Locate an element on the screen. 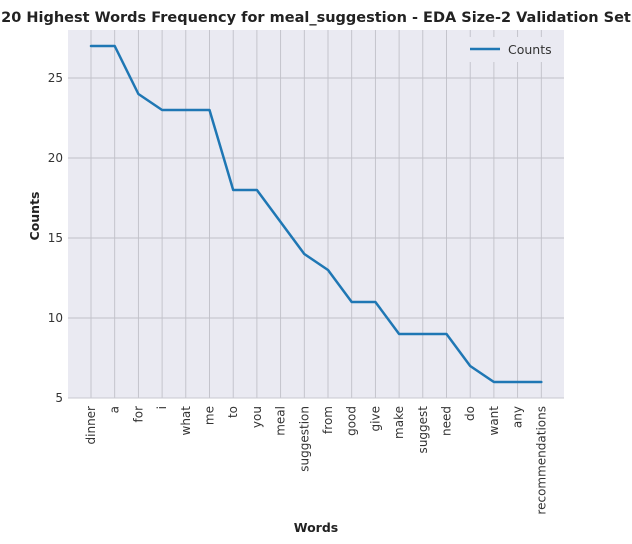 The height and width of the screenshot is (544, 632). x-tick-label: i is located at coordinates (162, 407).